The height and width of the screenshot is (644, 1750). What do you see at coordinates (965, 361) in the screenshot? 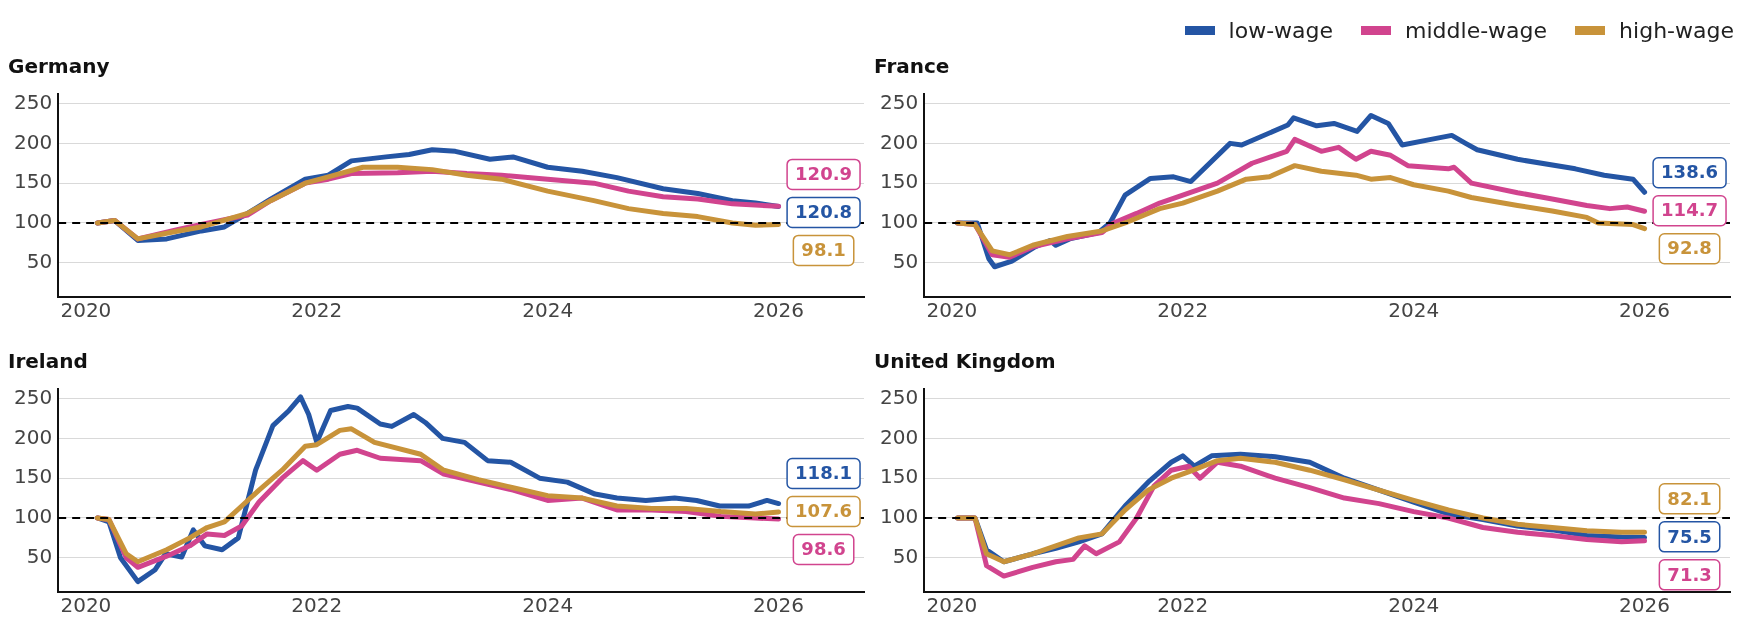
I see `chart-title: United Kingdom` at bounding box center [965, 361].